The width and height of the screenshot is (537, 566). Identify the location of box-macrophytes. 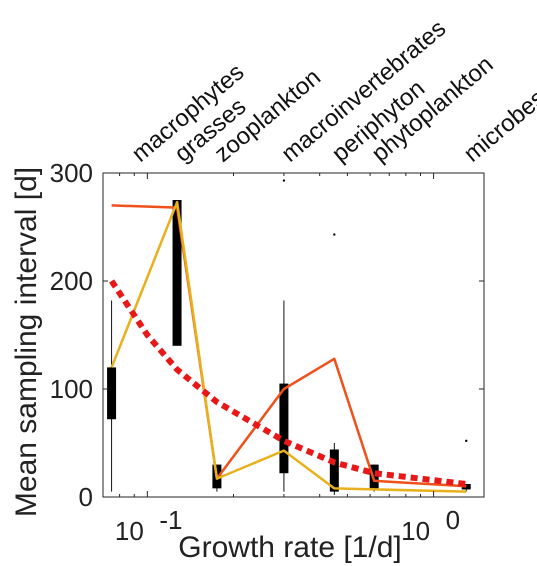
(112, 393).